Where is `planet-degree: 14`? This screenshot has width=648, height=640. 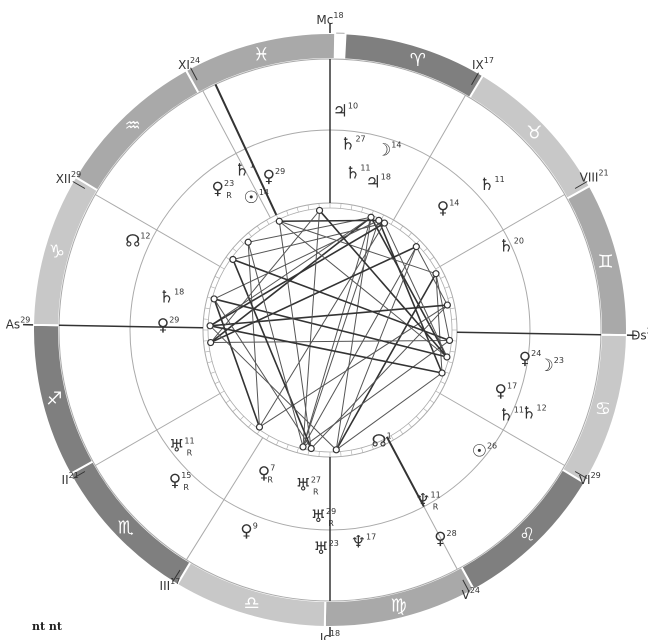 planet-degree: 14 is located at coordinates (454, 203).